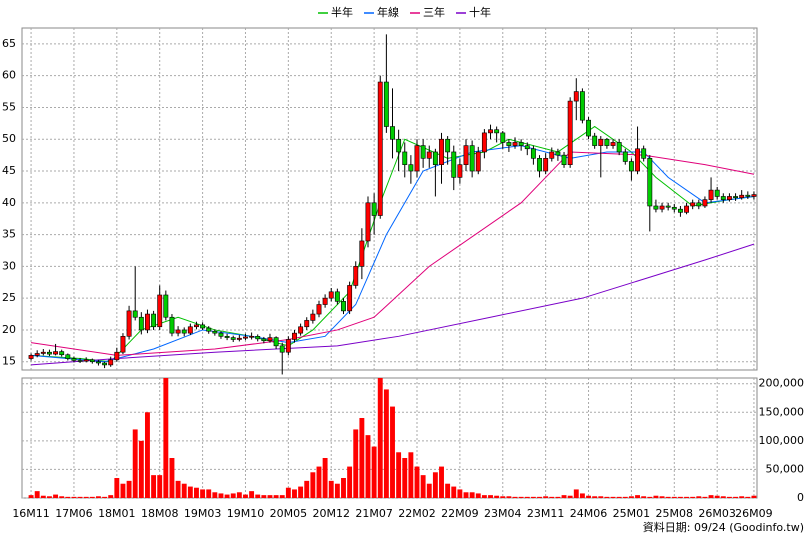 This screenshot has width=808, height=540. What do you see at coordinates (546, 513) in the screenshot?
I see `x-tick-label: 23M11` at bounding box center [546, 513].